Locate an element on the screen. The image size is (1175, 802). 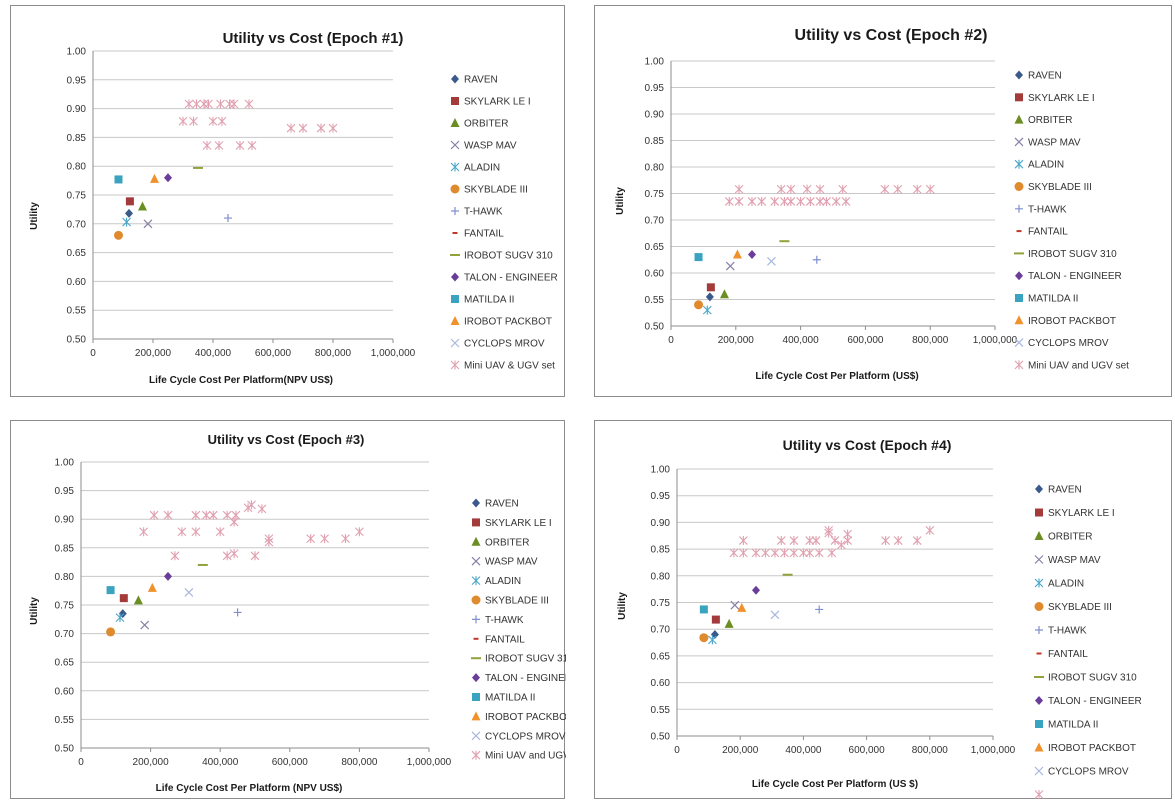
x-tick-label: 600,000 is located at coordinates (290, 762).